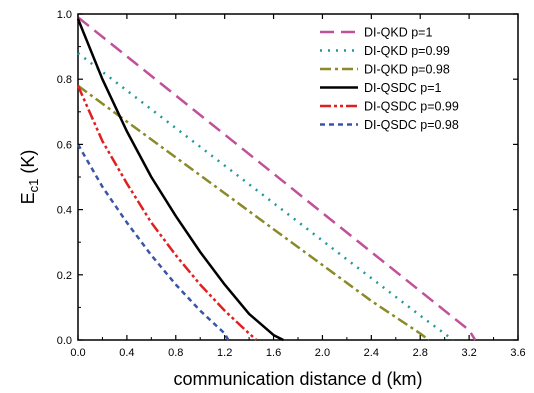  What do you see at coordinates (224, 353) in the screenshot?
I see `x-tick-label: 1.2` at bounding box center [224, 353].